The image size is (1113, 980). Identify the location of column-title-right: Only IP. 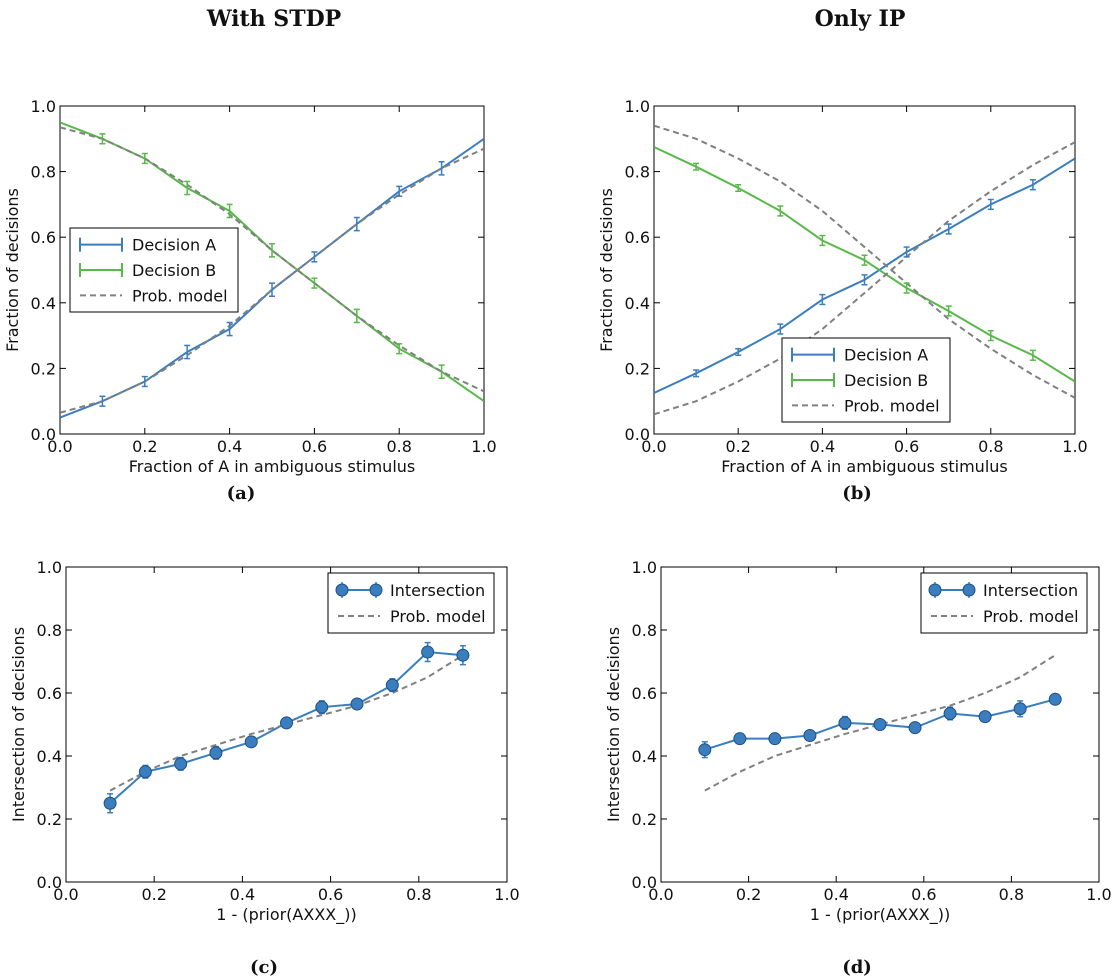
(860, 19).